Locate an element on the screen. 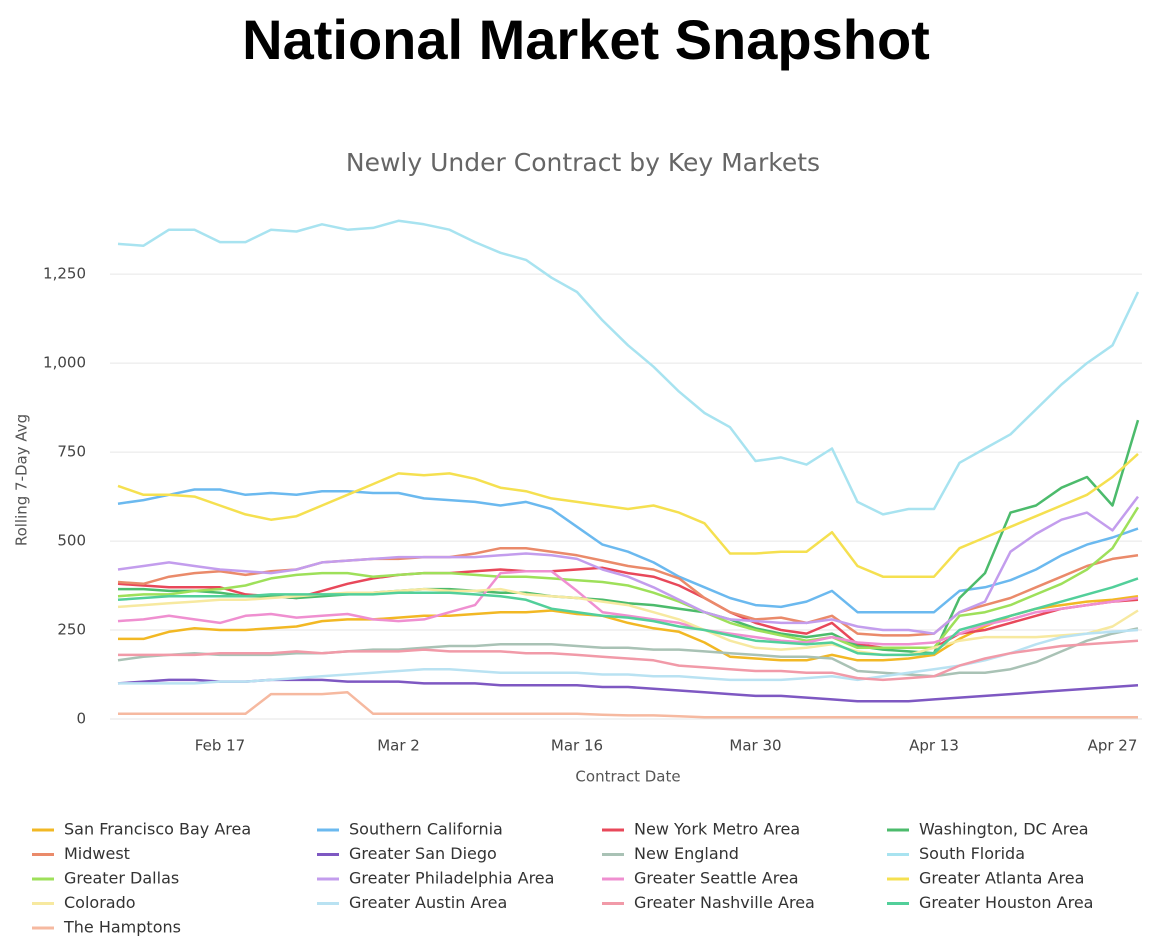 This screenshot has width=1154, height=952. x-tick-label: Mar 30 is located at coordinates (755, 746).